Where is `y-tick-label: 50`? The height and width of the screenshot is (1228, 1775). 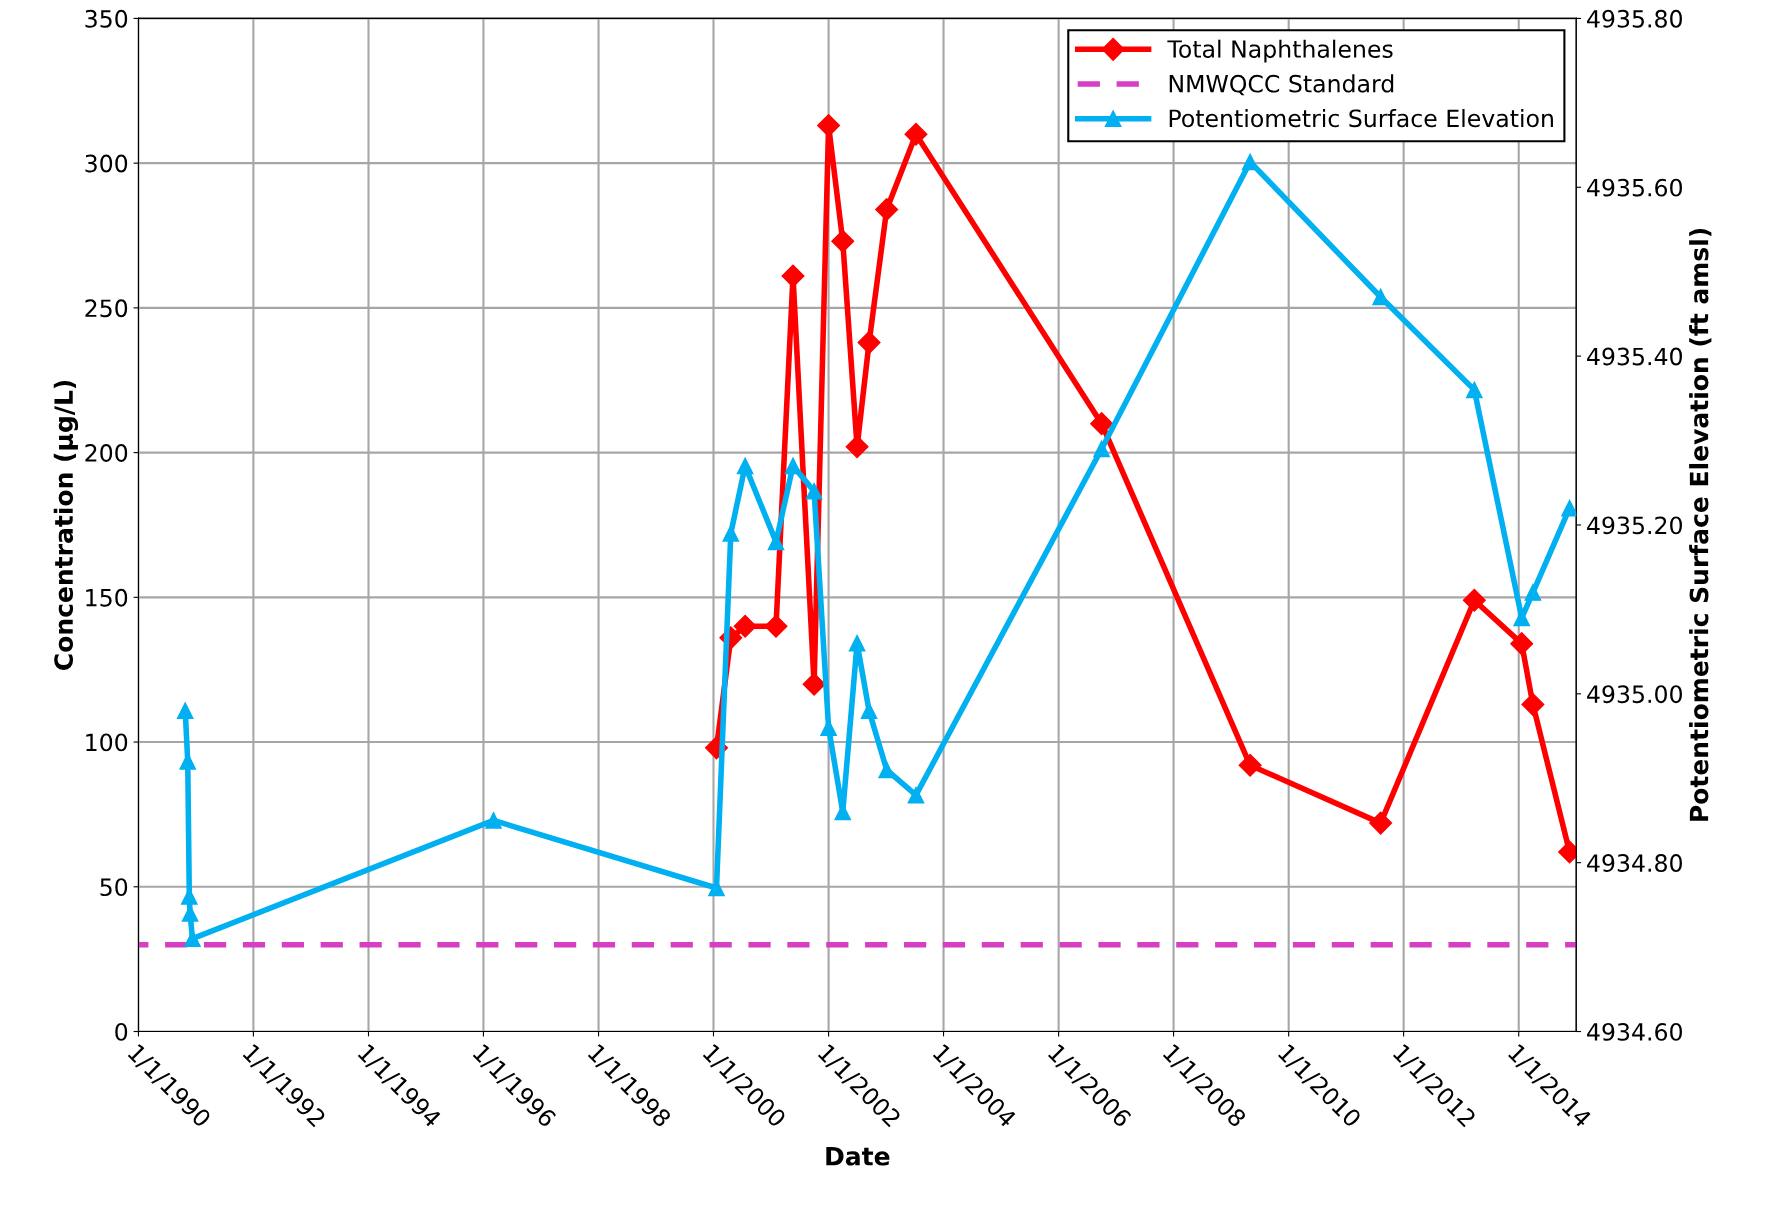 y-tick-label: 50 is located at coordinates (114, 887).